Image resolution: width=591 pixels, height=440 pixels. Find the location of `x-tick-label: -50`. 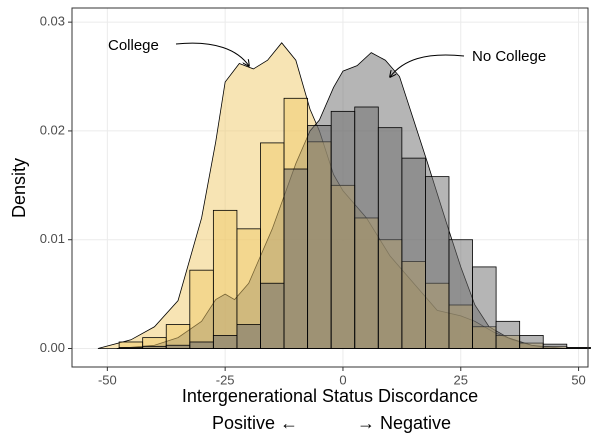

x-tick-label: -50 is located at coordinates (107, 379).